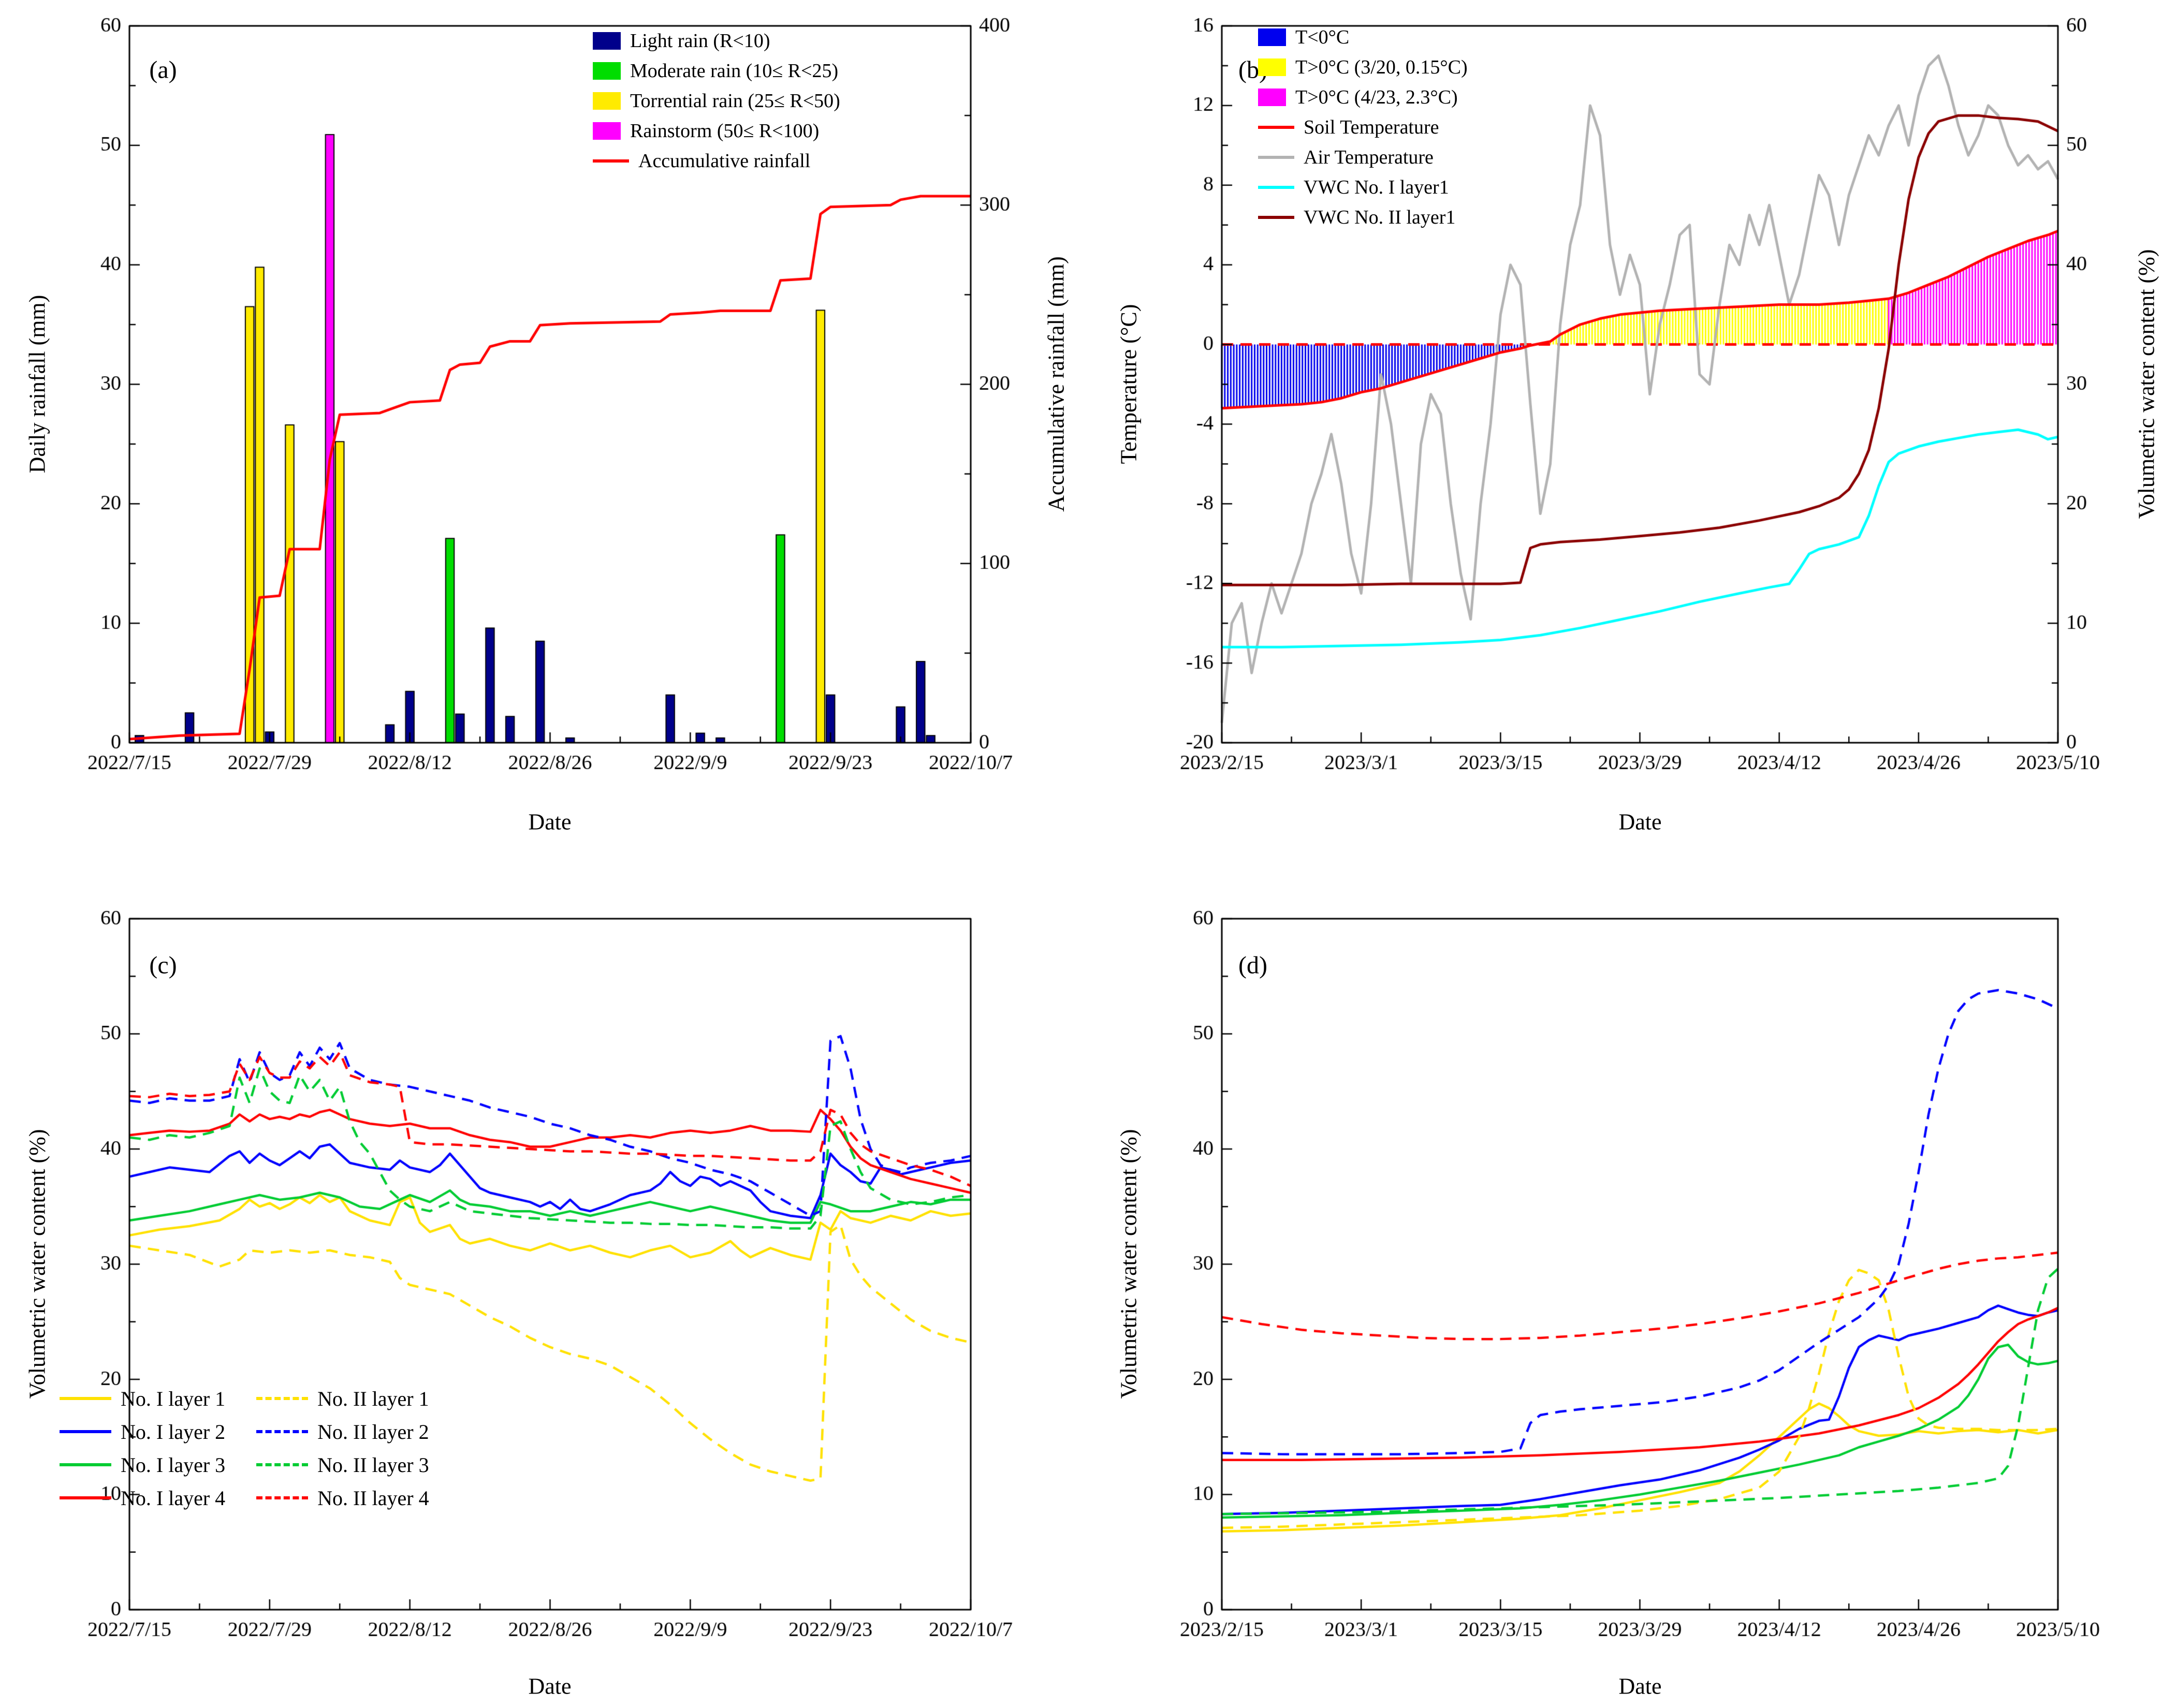 The image size is (2177, 1708). What do you see at coordinates (550, 1686) in the screenshot?
I see `panel-c-xaxis-title: Date` at bounding box center [550, 1686].